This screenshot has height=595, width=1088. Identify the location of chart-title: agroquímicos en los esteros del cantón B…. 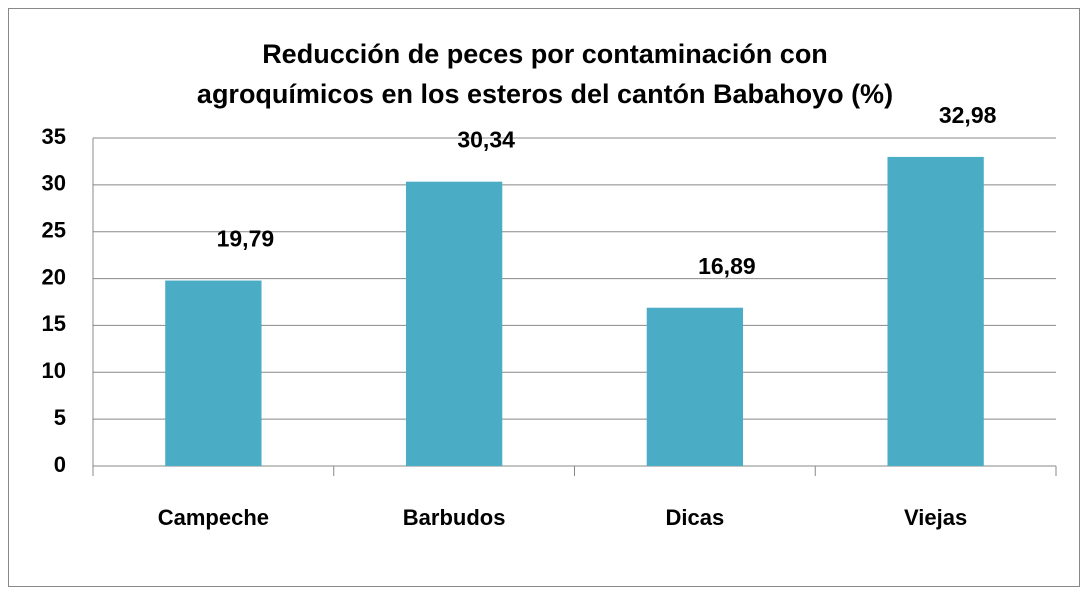
(545, 94).